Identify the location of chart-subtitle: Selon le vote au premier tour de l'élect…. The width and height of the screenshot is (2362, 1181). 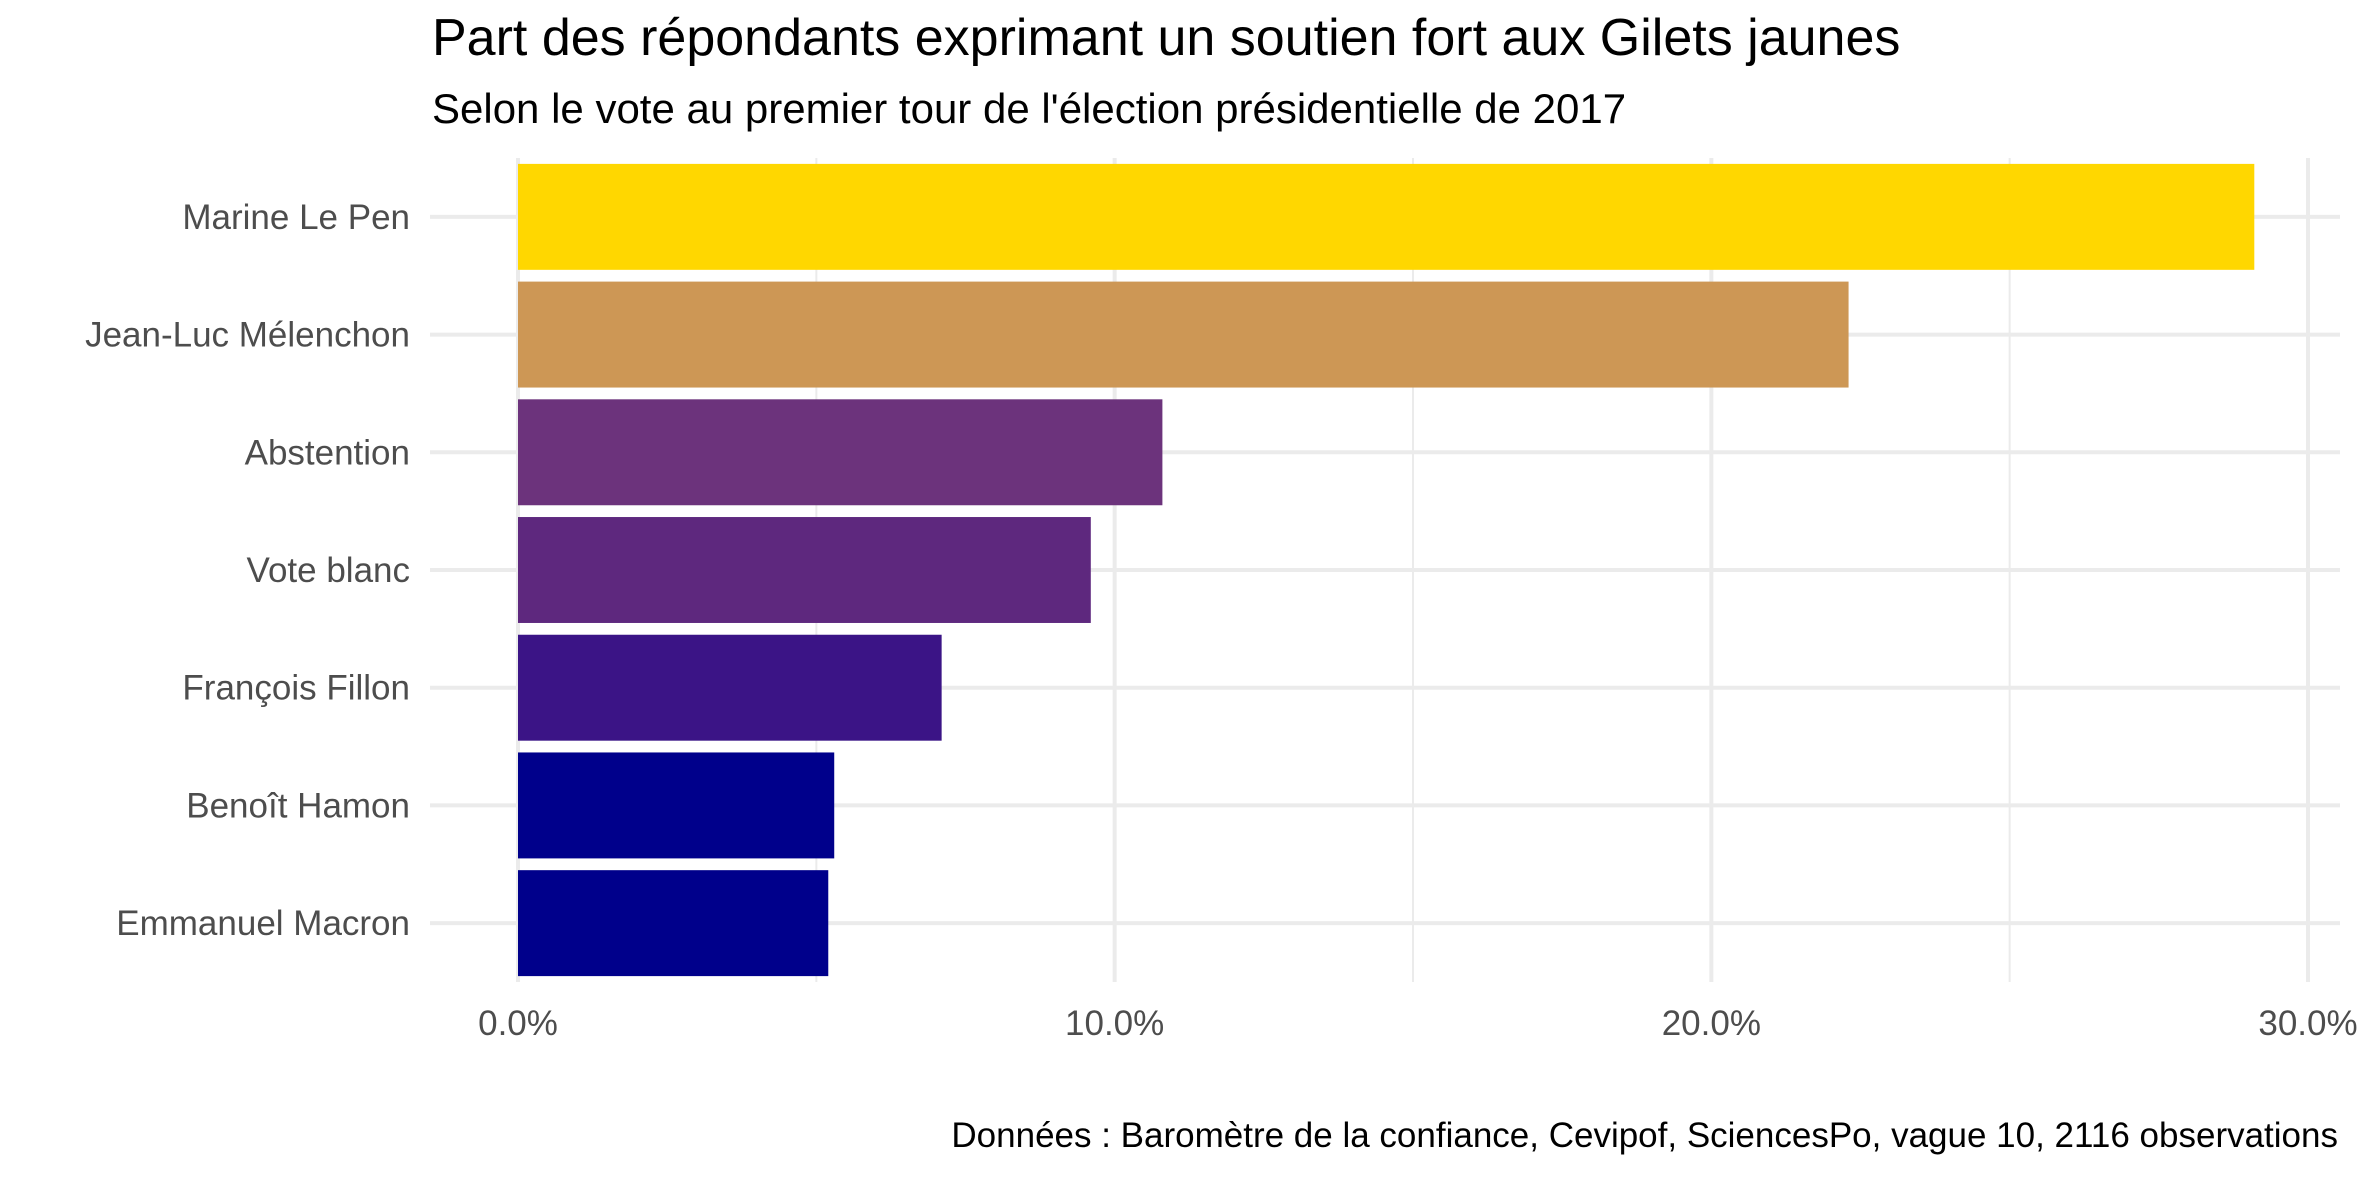
(1029, 108).